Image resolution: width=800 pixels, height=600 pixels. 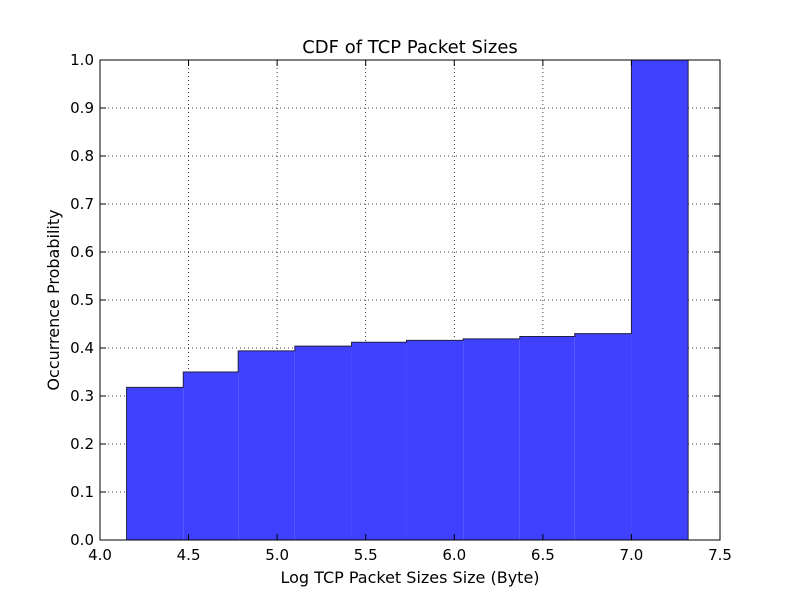 I want to click on x-tick-label: 5.0, so click(x=277, y=555).